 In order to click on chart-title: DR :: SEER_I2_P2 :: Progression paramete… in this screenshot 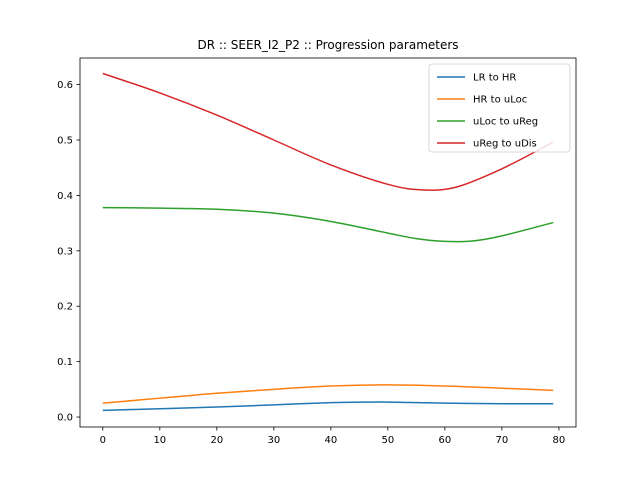, I will do `click(327, 45)`.